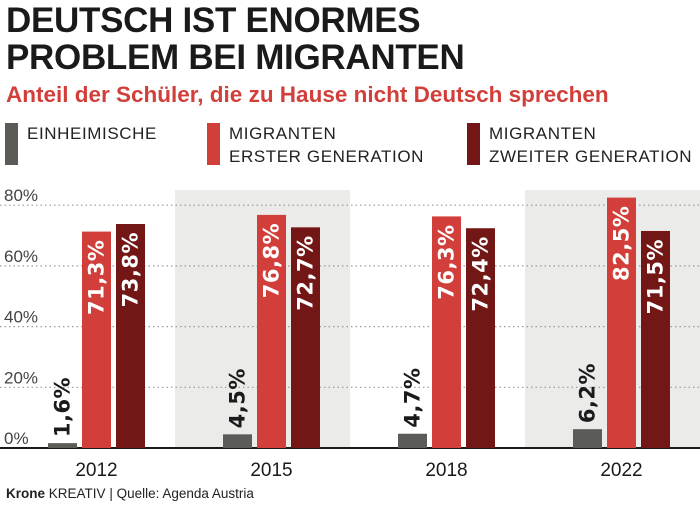 This screenshot has width=700, height=510. I want to click on data-label-2015-series-3: 72,7%, so click(306, 272).